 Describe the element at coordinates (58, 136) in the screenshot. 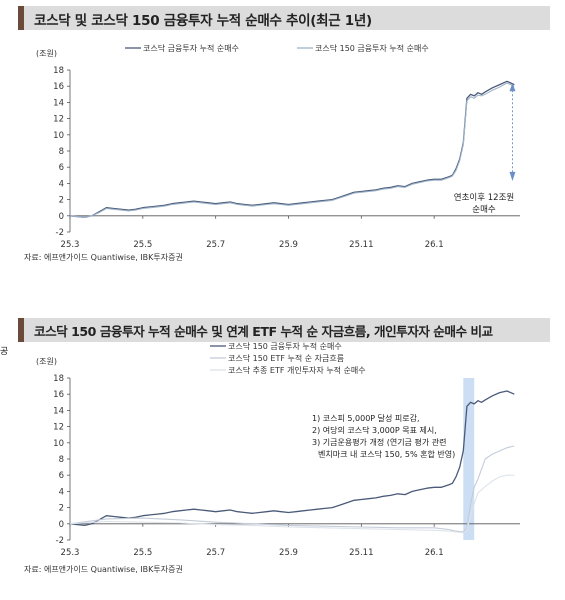

I see `chart-1-ytick-label: 10` at that location.